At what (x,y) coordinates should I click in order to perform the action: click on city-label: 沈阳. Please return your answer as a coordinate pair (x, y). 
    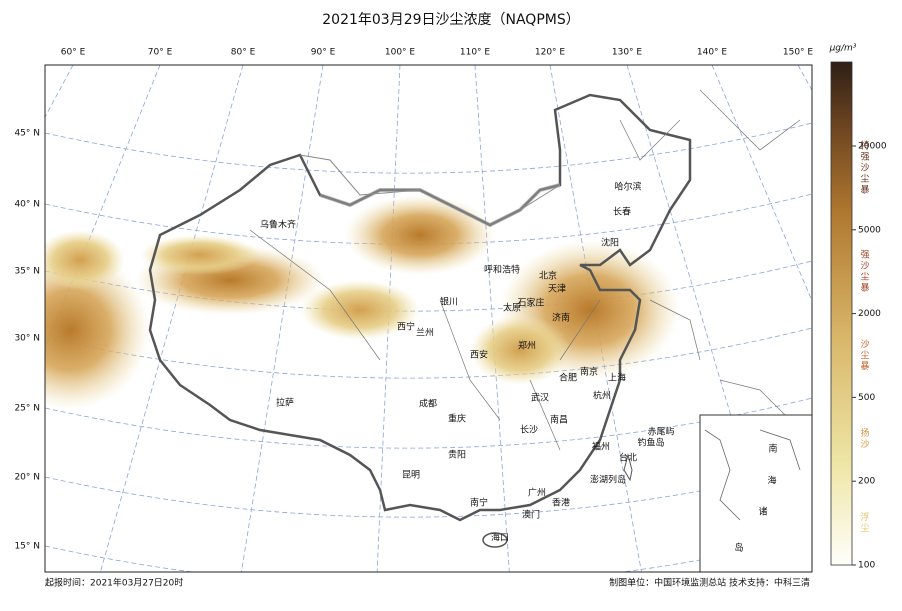
    Looking at the image, I should click on (610, 243).